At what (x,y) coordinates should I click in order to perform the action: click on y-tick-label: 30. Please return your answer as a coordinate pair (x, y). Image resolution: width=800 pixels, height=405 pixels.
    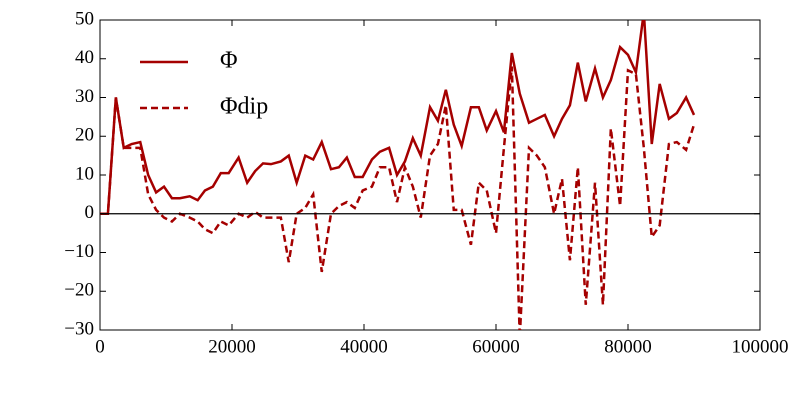
    Looking at the image, I should click on (84, 96).